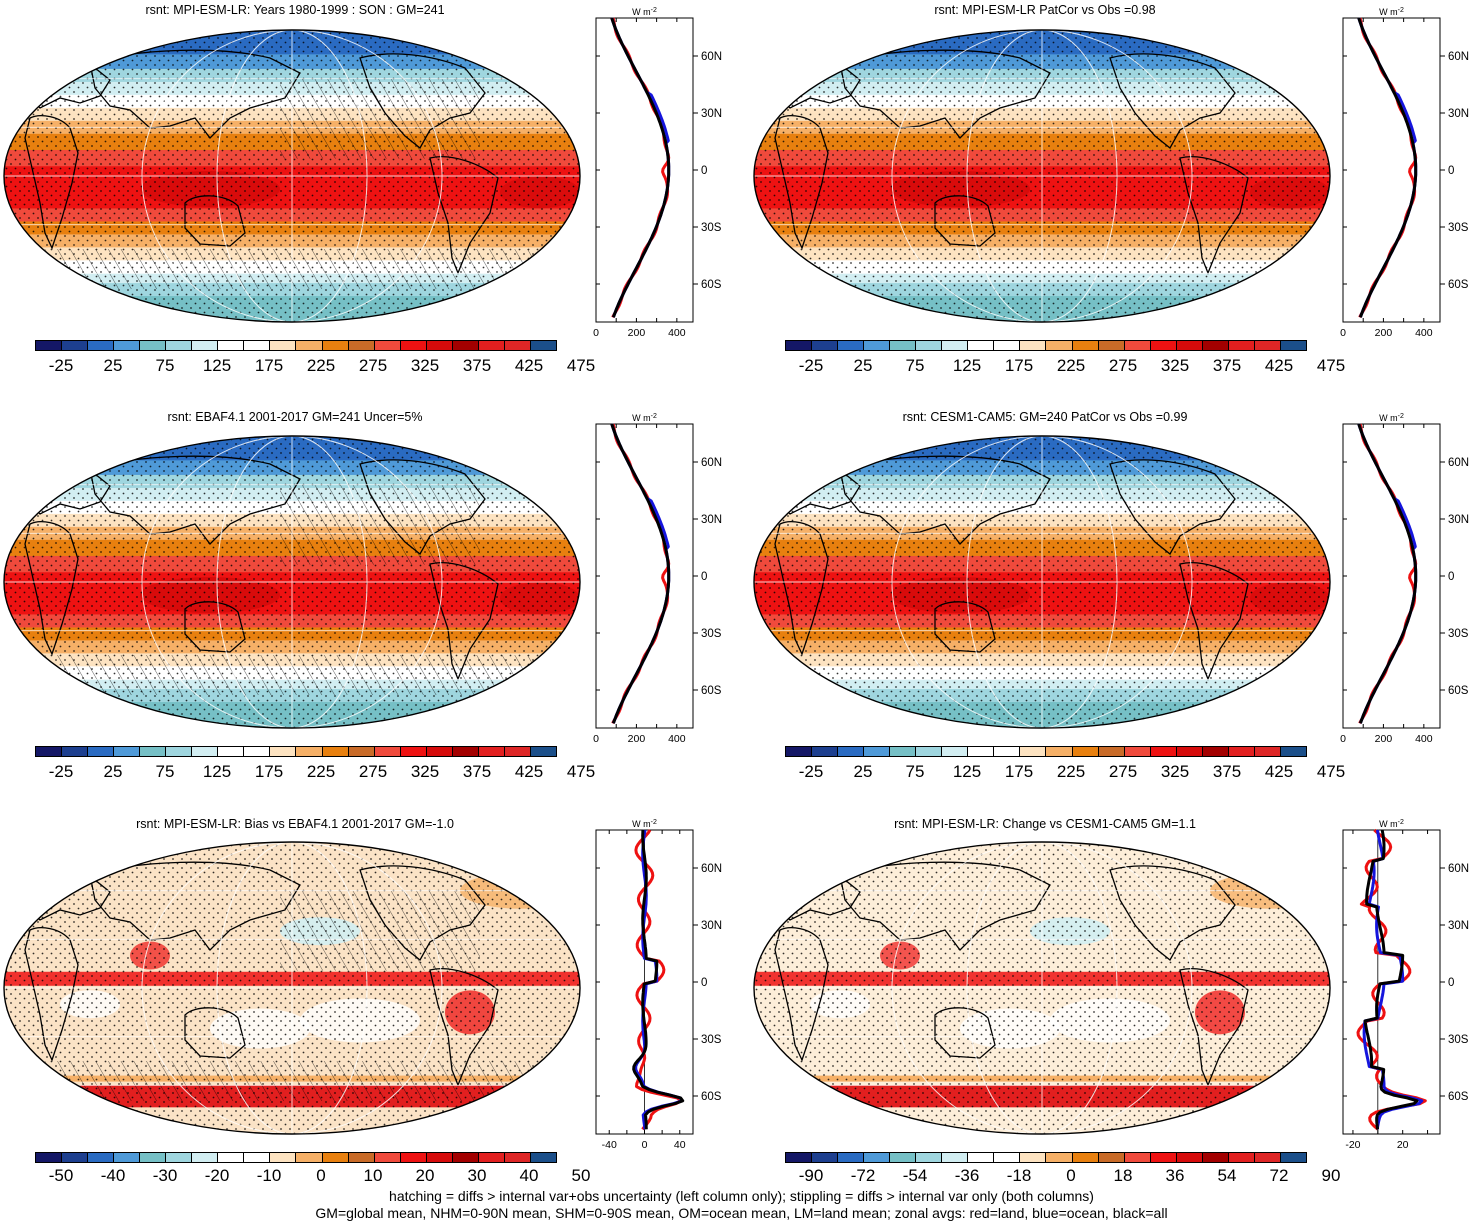  What do you see at coordinates (321, 1175) in the screenshot?
I see `colorbar-label: 0` at bounding box center [321, 1175].